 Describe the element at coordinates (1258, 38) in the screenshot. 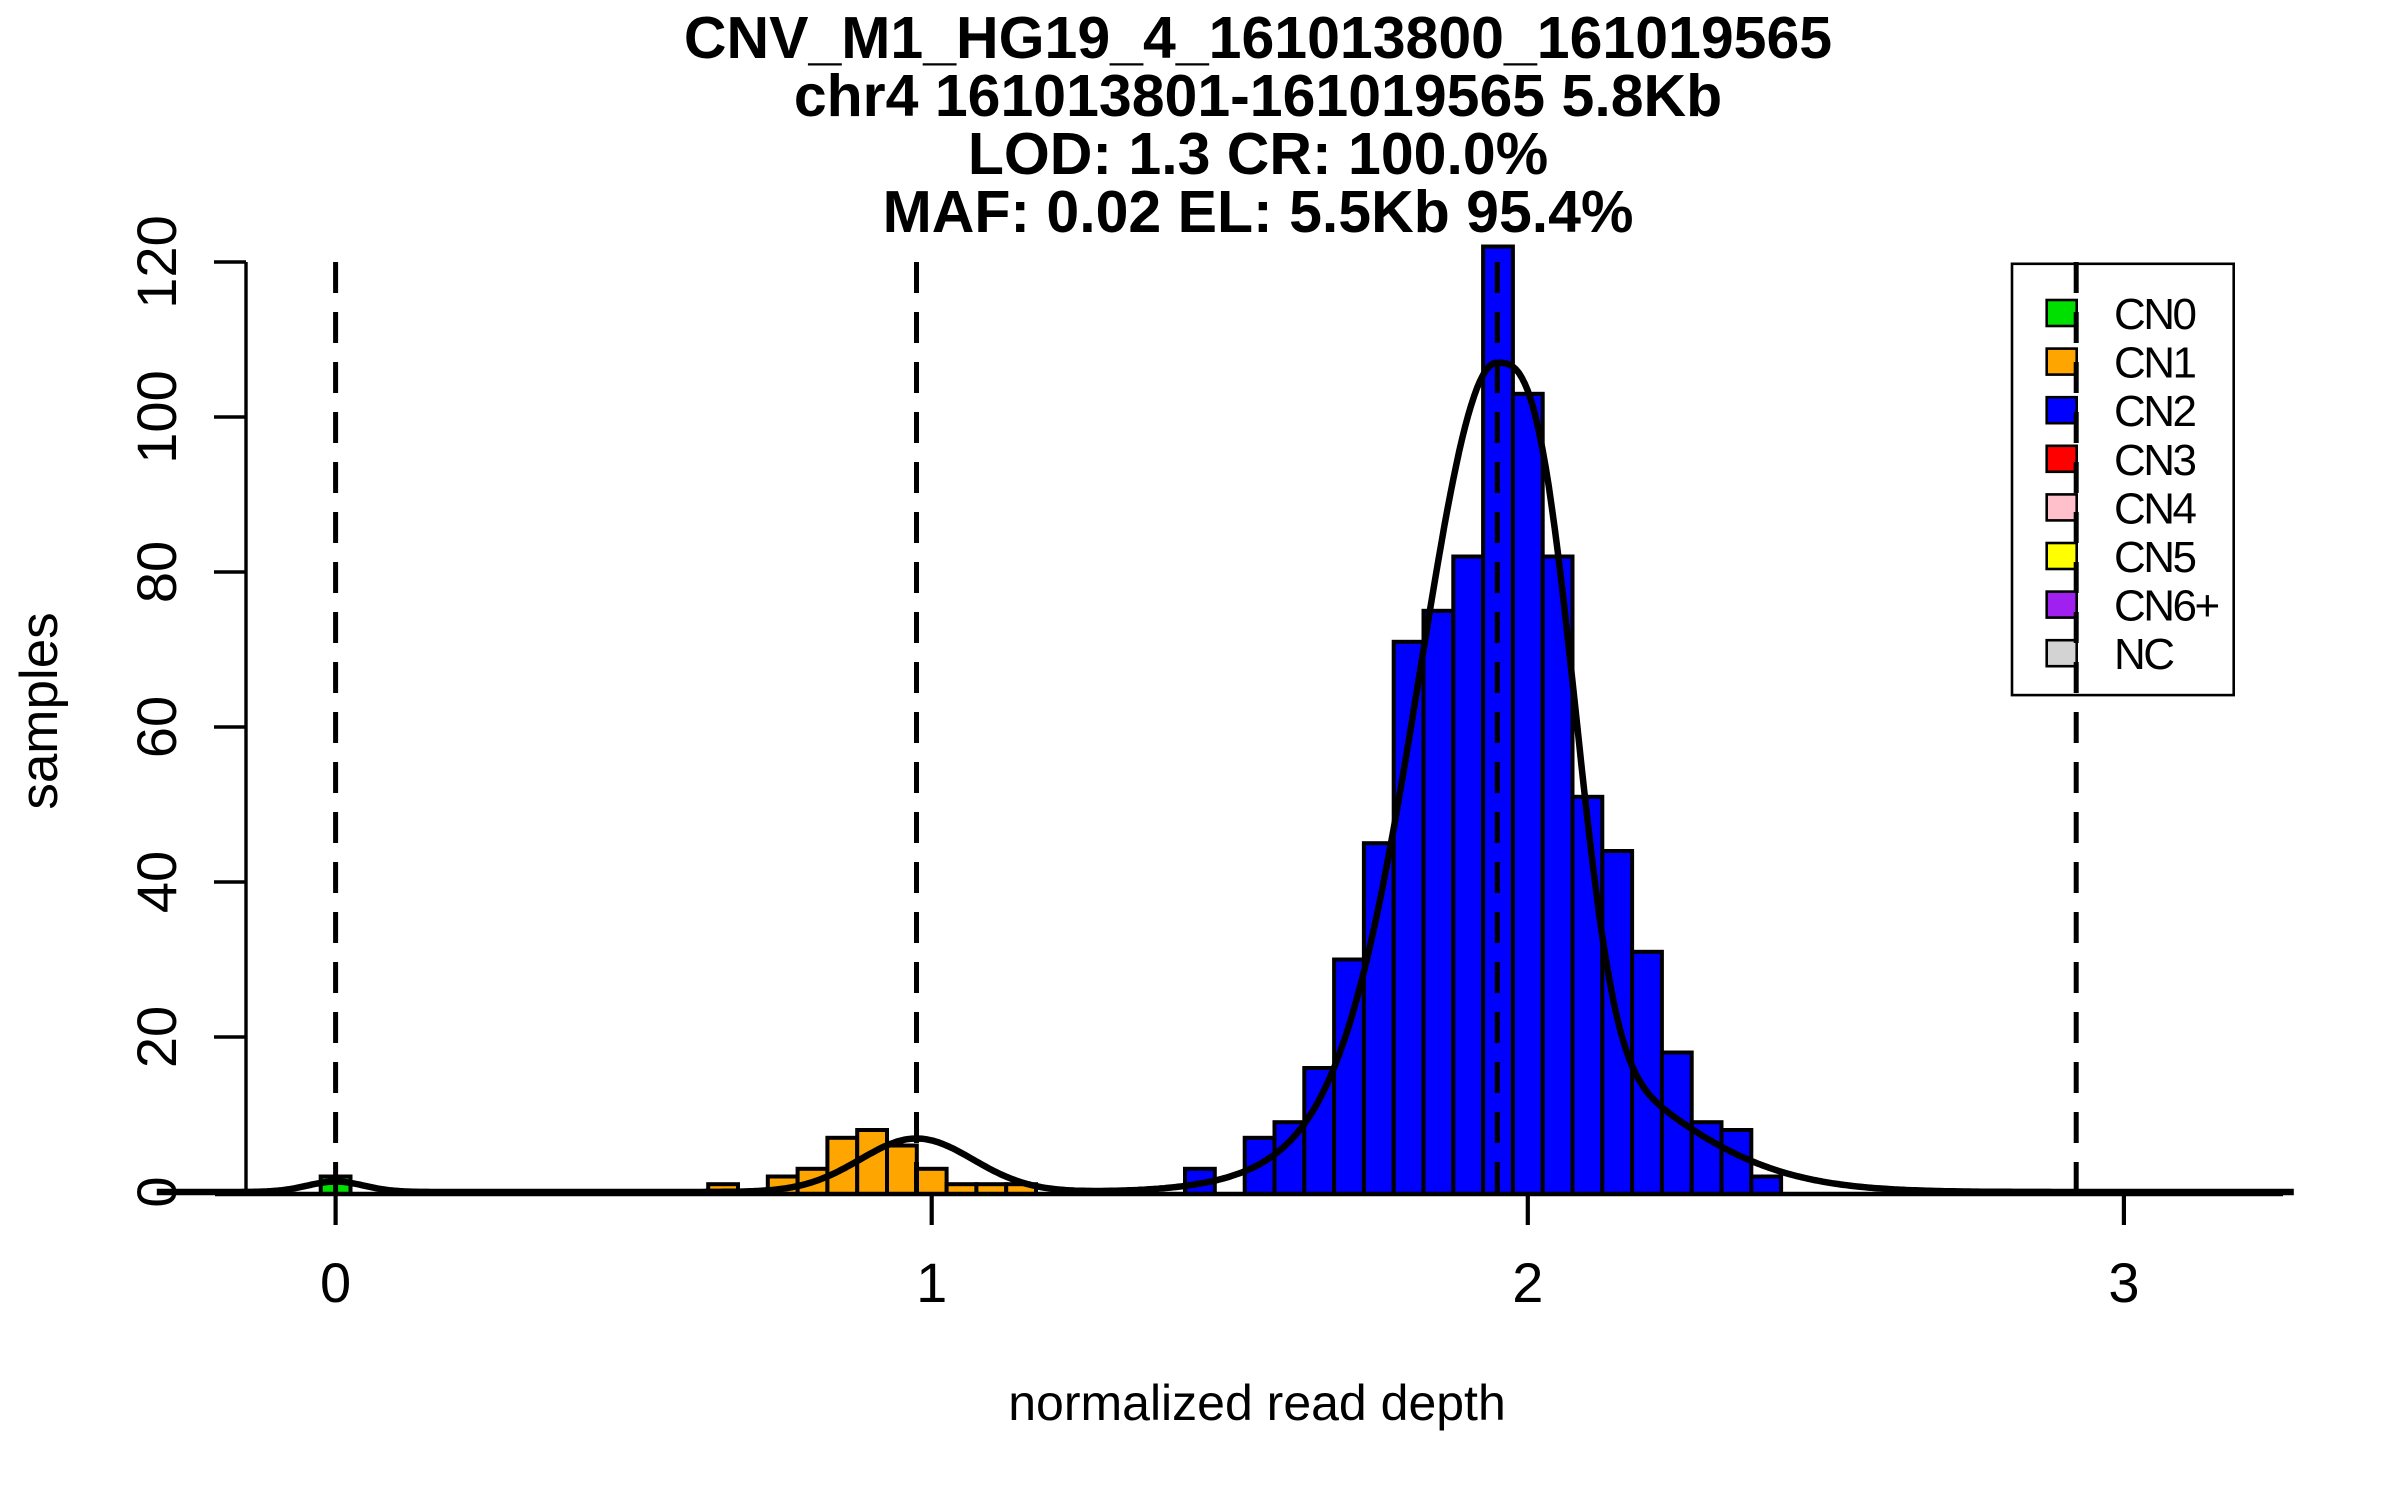

I see `svg-text:CNV_M1_HG19_4_161013800_161019: CNV_M1_HG19_4_161013800_161019565` at that location.